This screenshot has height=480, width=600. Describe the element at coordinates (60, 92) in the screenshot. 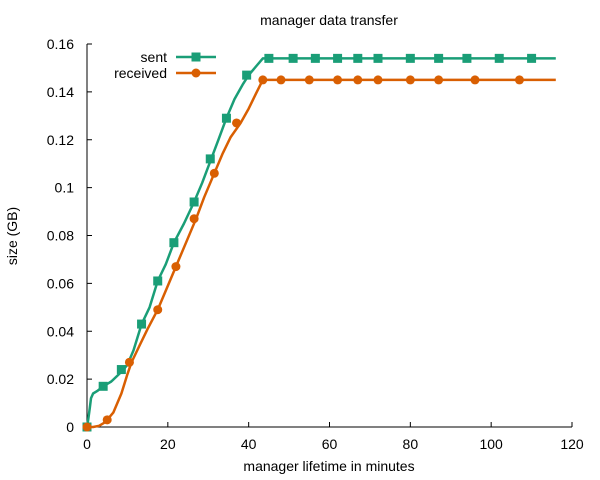

I see `y-tick-label: 0.14` at that location.